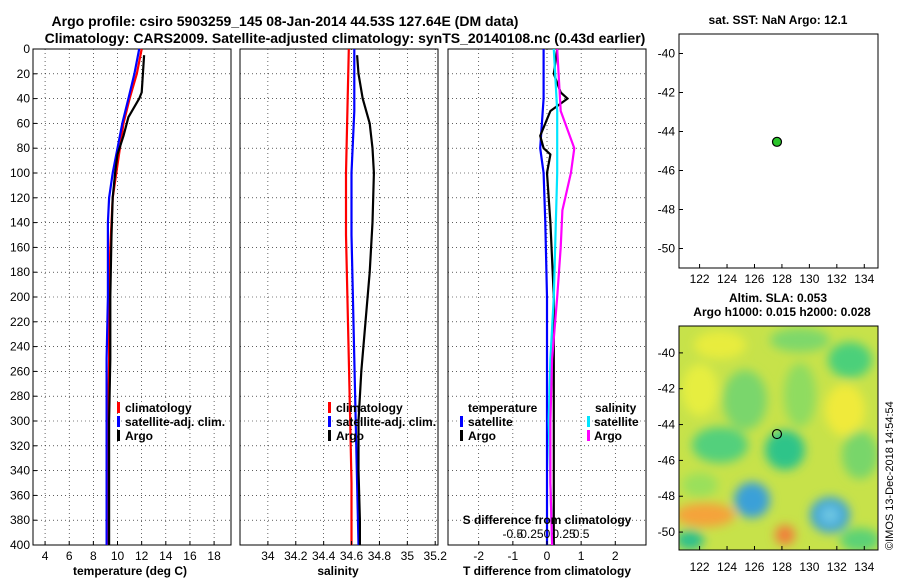 The height and width of the screenshot is (580, 900). I want to click on legend-swatch-sal-argo, so click(588, 435).